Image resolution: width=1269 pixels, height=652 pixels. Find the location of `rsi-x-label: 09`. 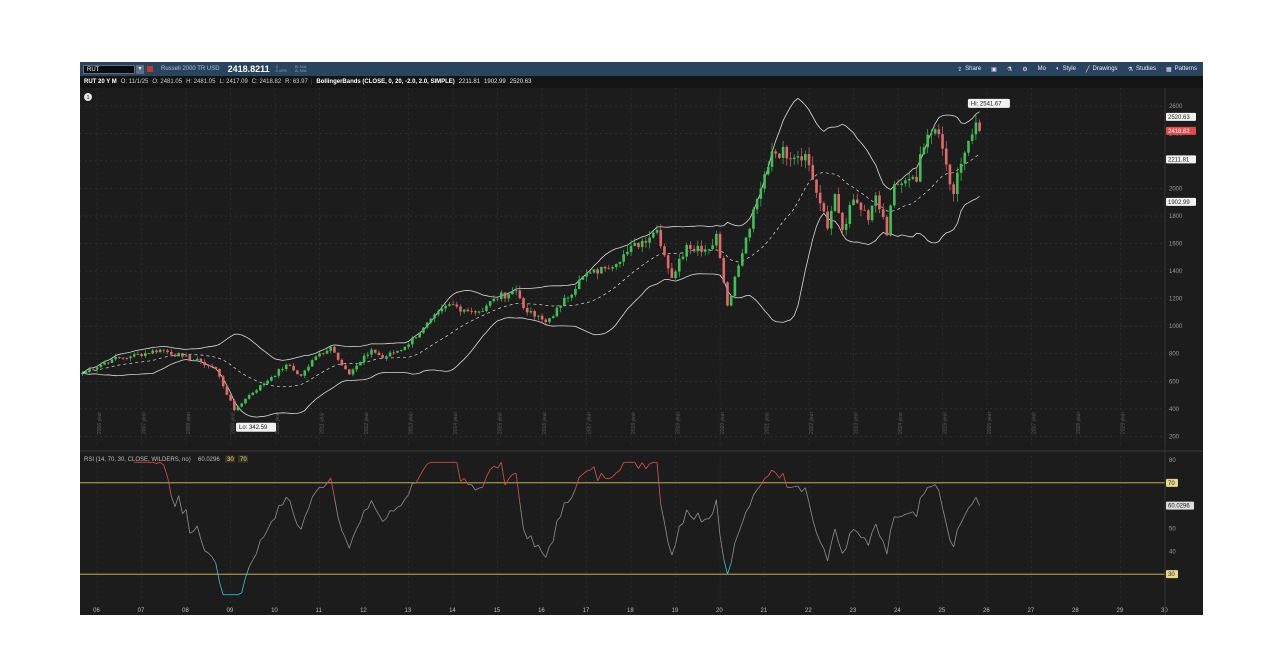

rsi-x-label: 09 is located at coordinates (230, 611).